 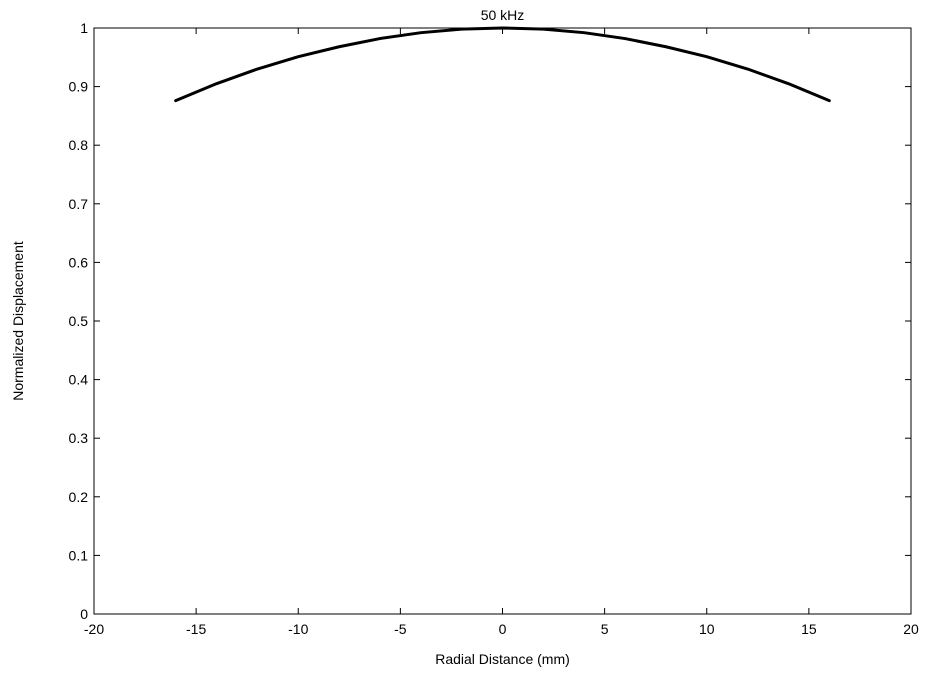 What do you see at coordinates (79, 497) in the screenshot?
I see `y-tick-label: 0.2` at bounding box center [79, 497].